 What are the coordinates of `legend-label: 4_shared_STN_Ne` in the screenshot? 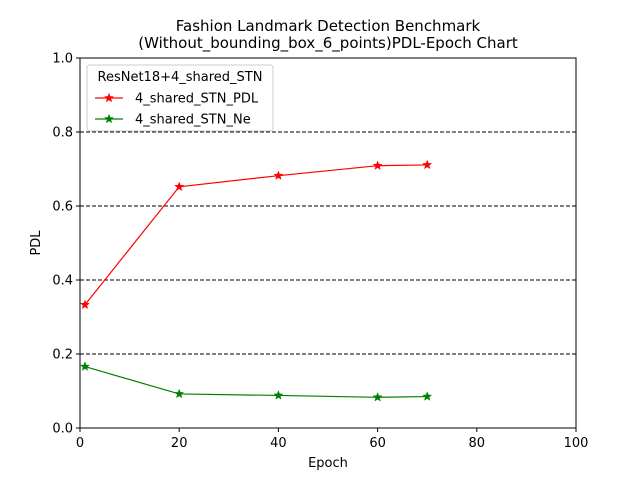 It's located at (193, 120).